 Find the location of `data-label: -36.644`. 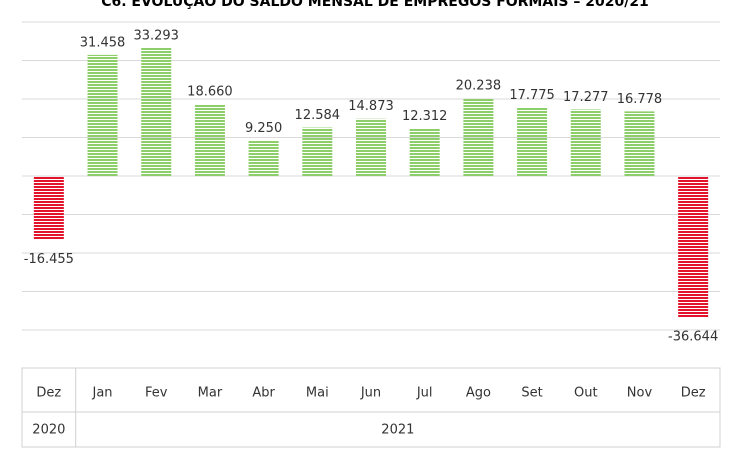

data-label: -36.644 is located at coordinates (693, 337).